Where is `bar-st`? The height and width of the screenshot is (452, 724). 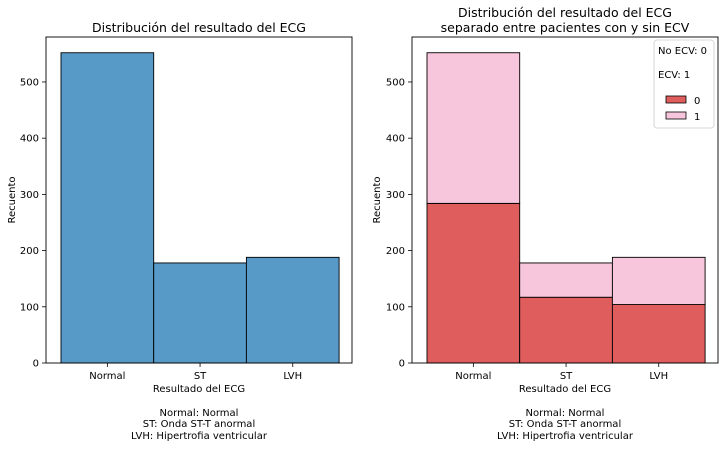 bar-st is located at coordinates (200, 313).